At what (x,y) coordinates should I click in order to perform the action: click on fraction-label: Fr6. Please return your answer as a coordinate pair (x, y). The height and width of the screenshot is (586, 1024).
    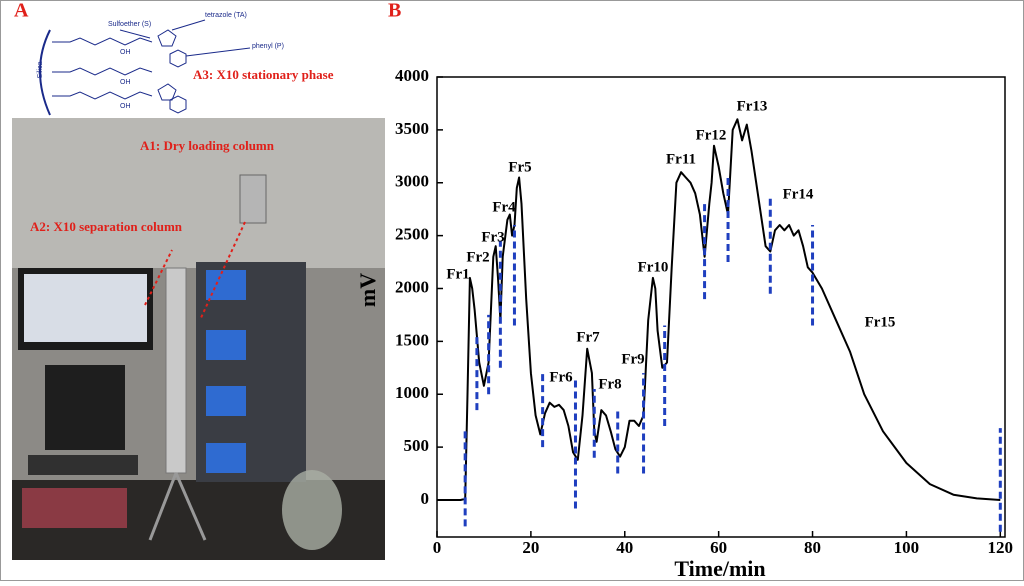
    Looking at the image, I should click on (561, 377).